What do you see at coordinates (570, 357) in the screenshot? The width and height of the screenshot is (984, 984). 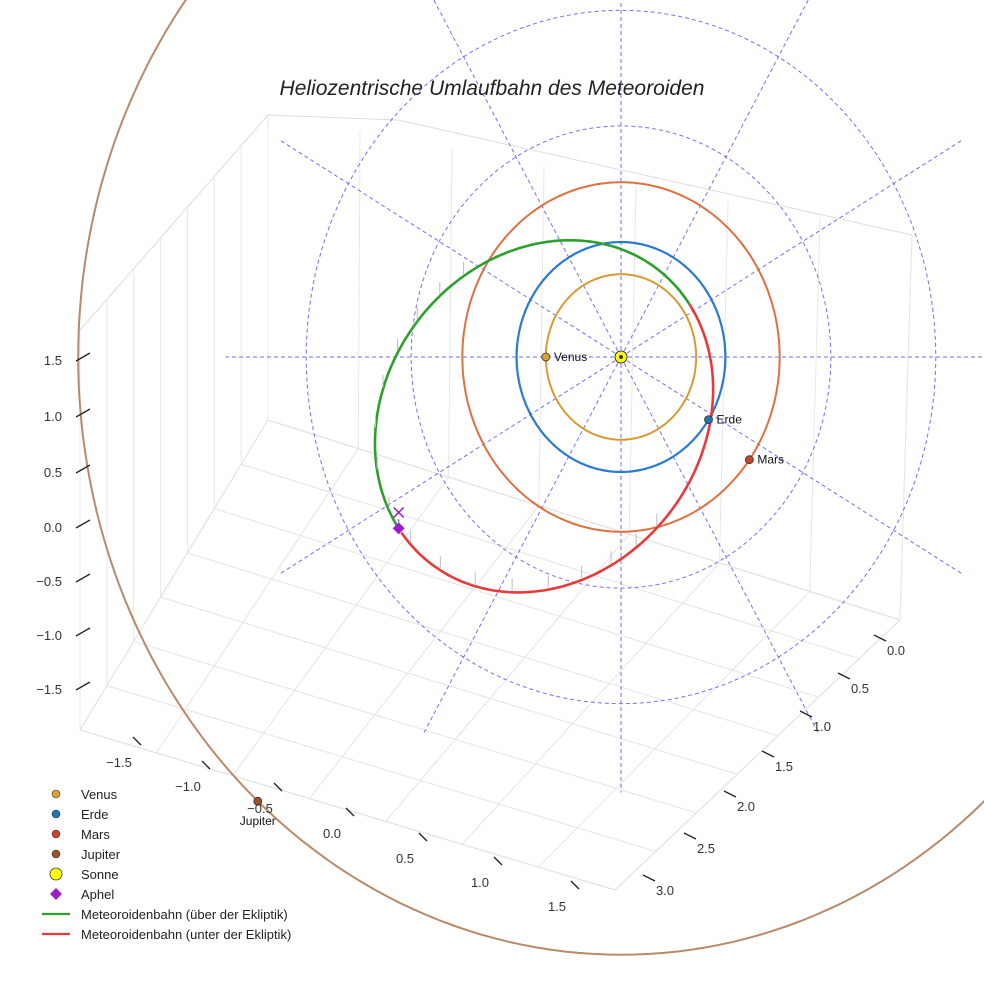 I see `planet-label-venus: Venus` at bounding box center [570, 357].